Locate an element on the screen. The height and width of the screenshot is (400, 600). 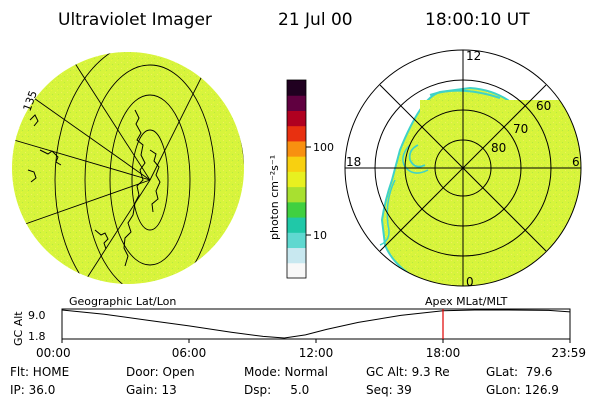
colorbar-tick-100: 100 is located at coordinates (323, 147).